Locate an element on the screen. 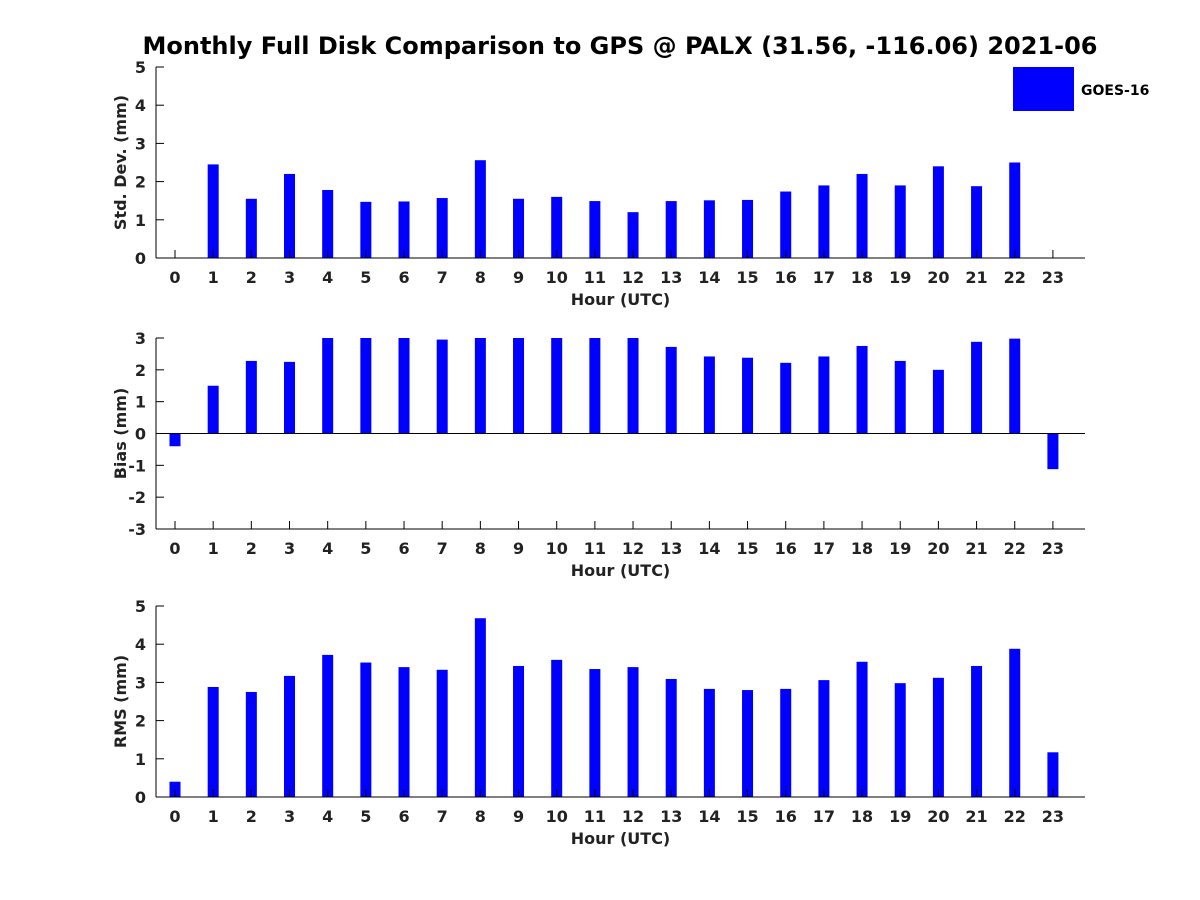 This screenshot has width=1200, height=900. x-tick-label: 7 is located at coordinates (442, 277).